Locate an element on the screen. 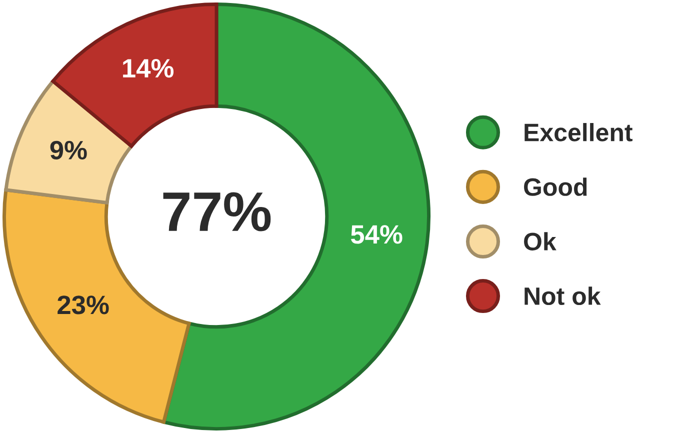 This screenshot has height=433, width=682. data-label: 14% is located at coordinates (148, 68).